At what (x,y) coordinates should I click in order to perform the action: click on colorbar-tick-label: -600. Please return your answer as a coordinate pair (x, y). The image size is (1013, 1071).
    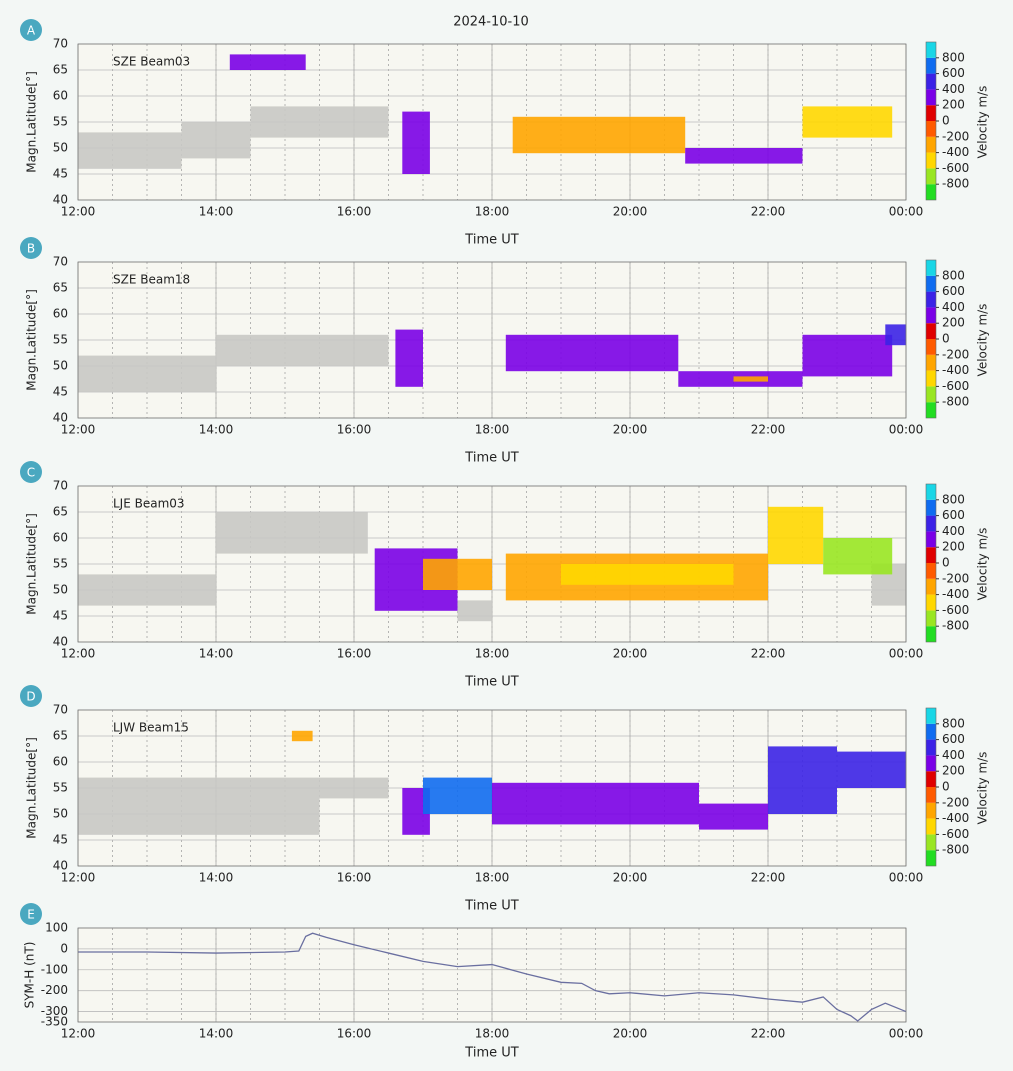
    Looking at the image, I should click on (955, 610).